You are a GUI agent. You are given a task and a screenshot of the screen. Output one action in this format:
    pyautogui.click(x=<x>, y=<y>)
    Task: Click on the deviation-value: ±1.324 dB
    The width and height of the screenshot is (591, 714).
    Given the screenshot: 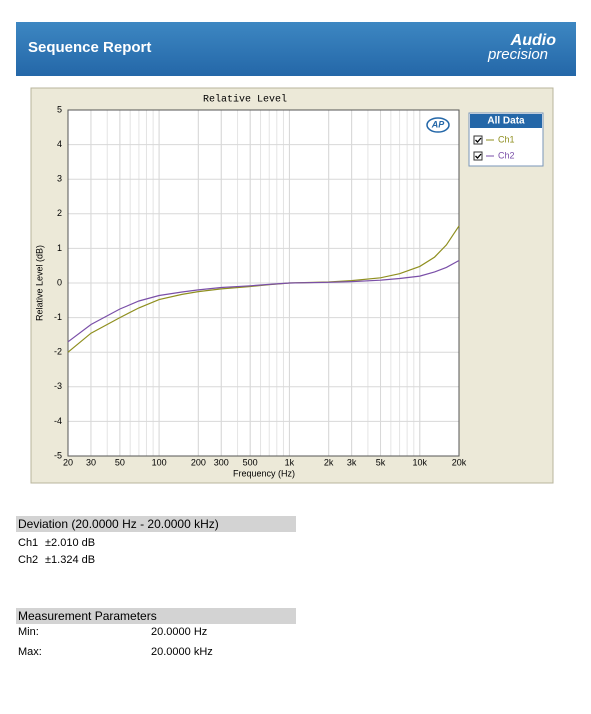 What is the action you would take?
    pyautogui.click(x=70, y=560)
    